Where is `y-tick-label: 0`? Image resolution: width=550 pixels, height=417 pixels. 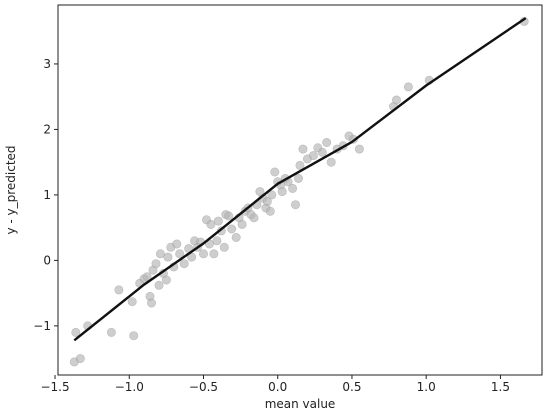 y-tick-label: 0 is located at coordinates (47, 260).